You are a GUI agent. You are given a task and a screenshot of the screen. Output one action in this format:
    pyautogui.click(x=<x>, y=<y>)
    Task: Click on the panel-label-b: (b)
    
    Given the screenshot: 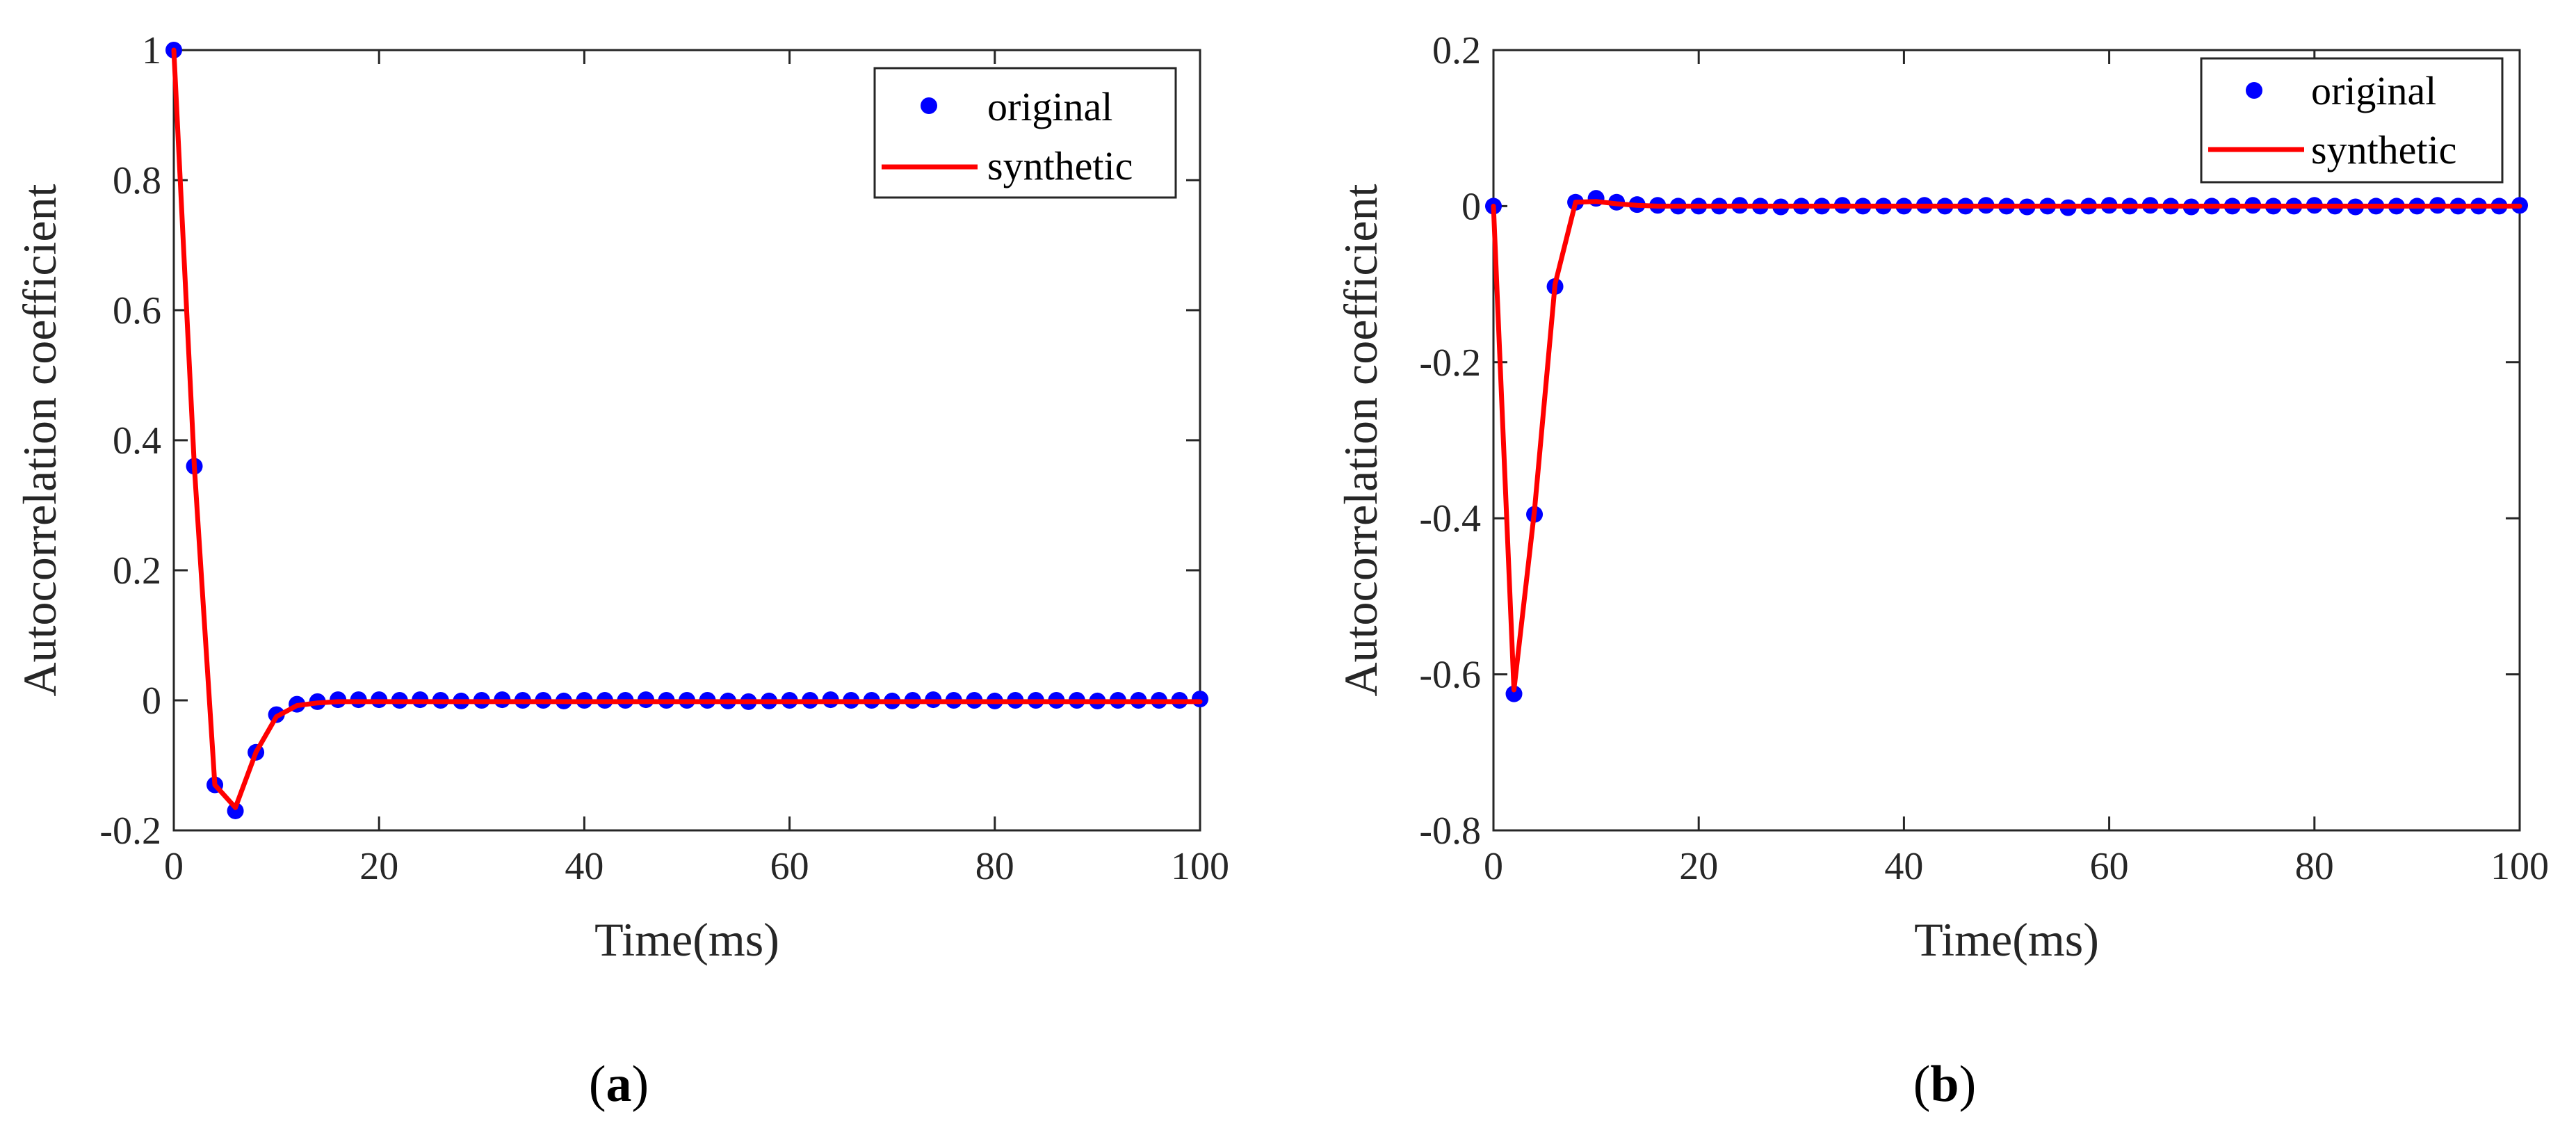 What is the action you would take?
    pyautogui.click(x=1944, y=1084)
    